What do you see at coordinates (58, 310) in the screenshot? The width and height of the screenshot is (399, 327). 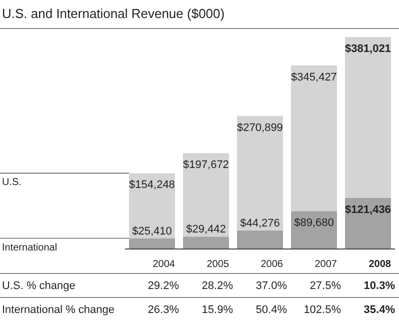 I see `text: International % change` at bounding box center [58, 310].